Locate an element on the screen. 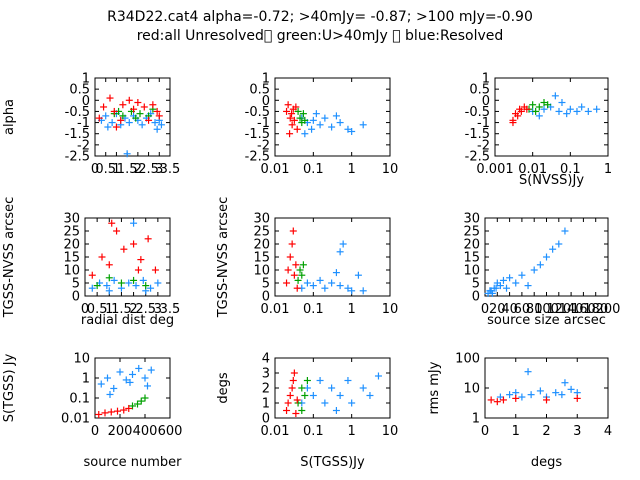  y-axis-label: S(TGSS) Jy is located at coordinates (9, 387).